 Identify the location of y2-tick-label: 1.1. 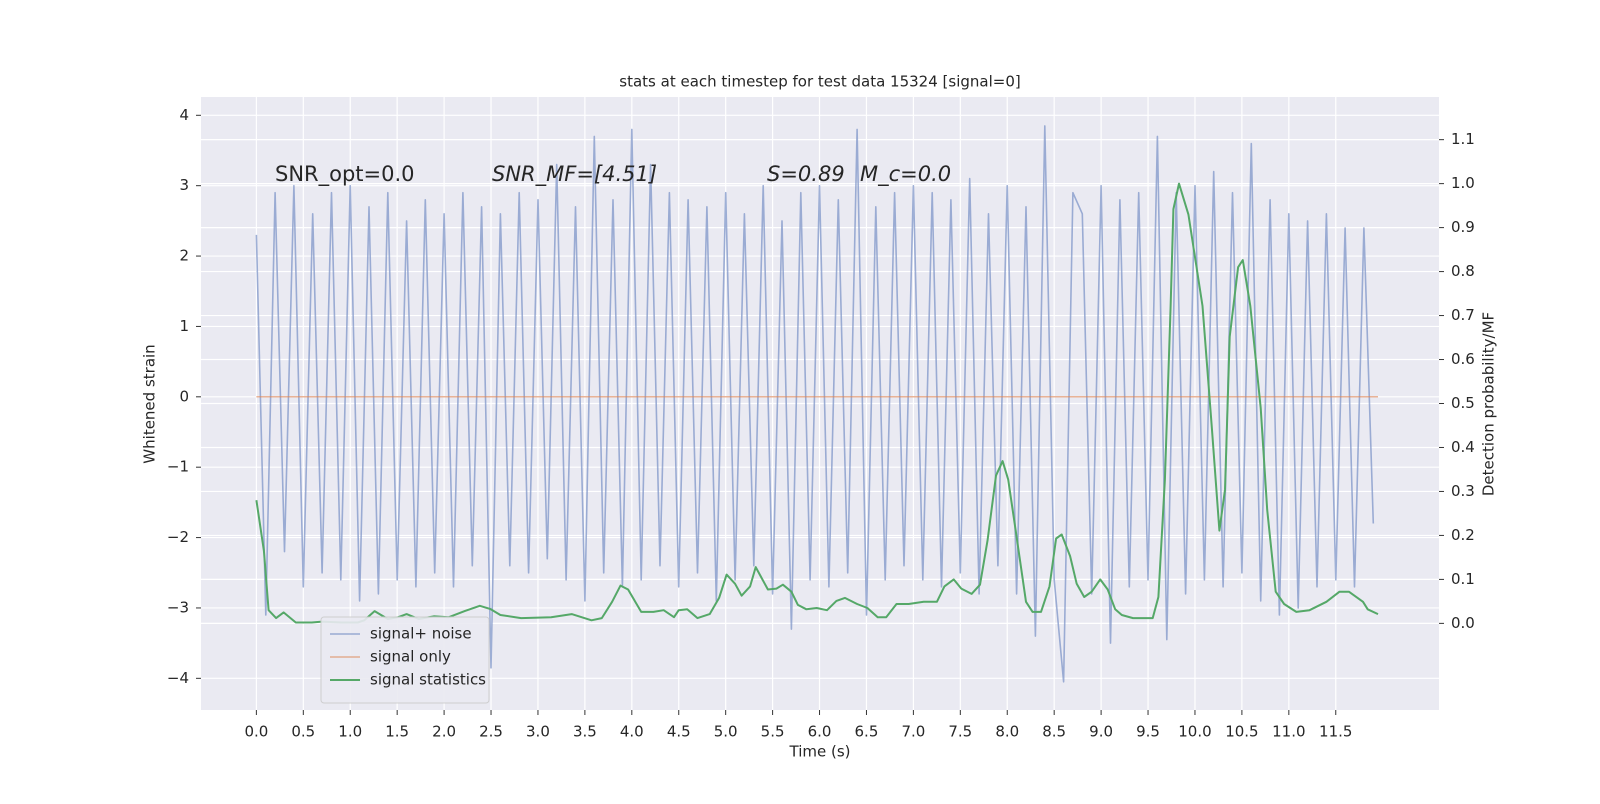
(1463, 139).